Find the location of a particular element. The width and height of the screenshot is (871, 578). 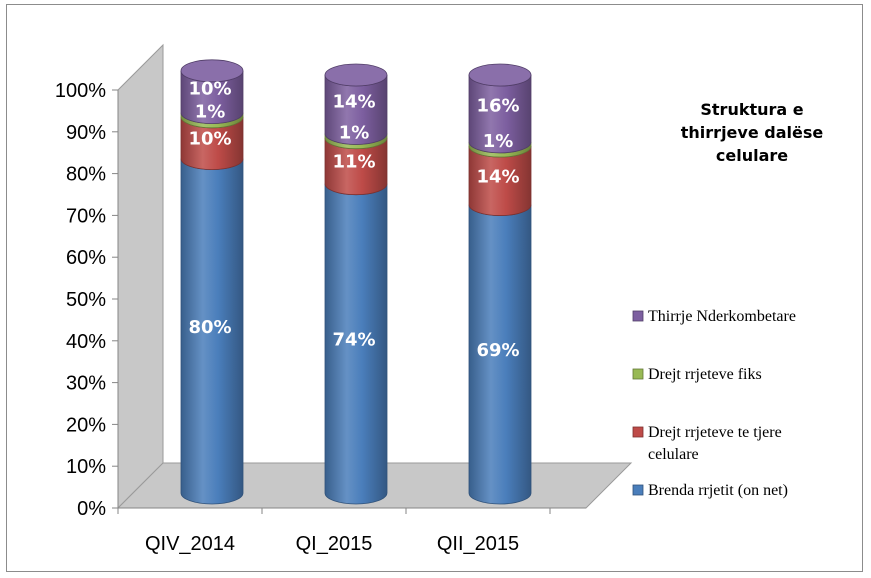

legend-item: Brenda rrjetit (on net) is located at coordinates (710, 490).